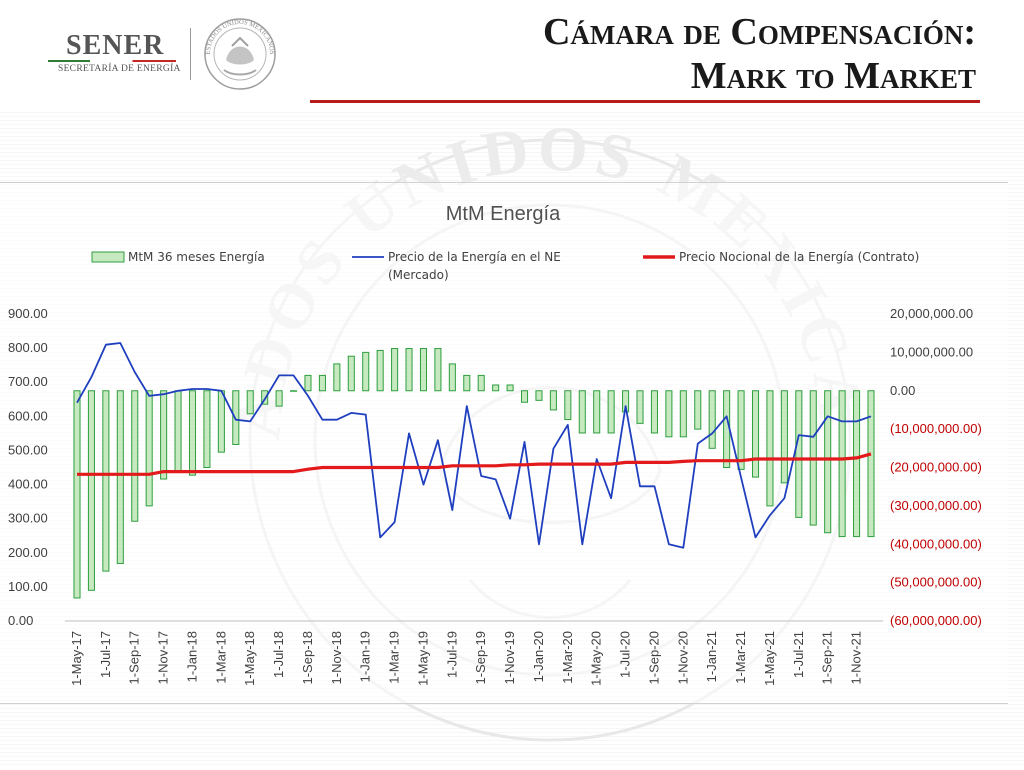 This screenshot has width=1024, height=770. What do you see at coordinates (645, 101) in the screenshot?
I see `title-underline` at bounding box center [645, 101].